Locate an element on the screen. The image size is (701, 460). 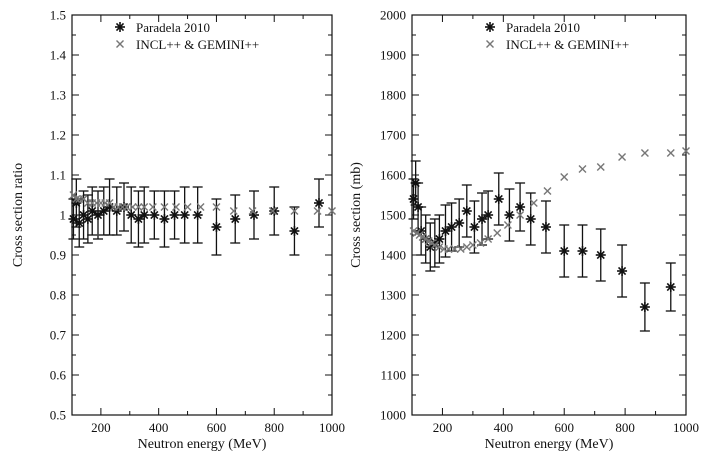
y-tick-label: 0.5 is located at coordinates (58, 415).